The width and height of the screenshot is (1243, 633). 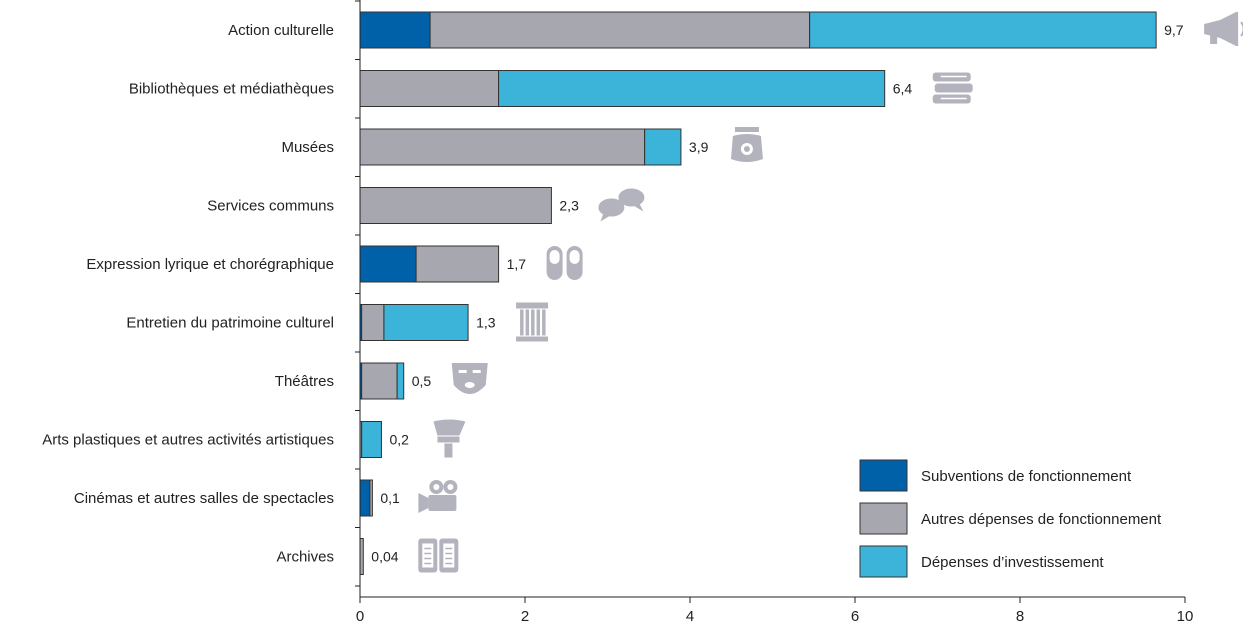 What do you see at coordinates (204, 498) in the screenshot?
I see `category-label: Cinémas et autres salles de spectacles` at bounding box center [204, 498].